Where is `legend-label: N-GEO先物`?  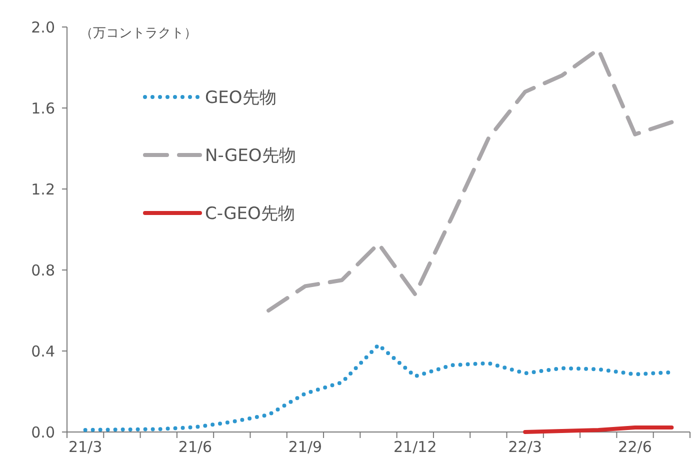
legend-label: N-GEO先物 is located at coordinates (250, 156).